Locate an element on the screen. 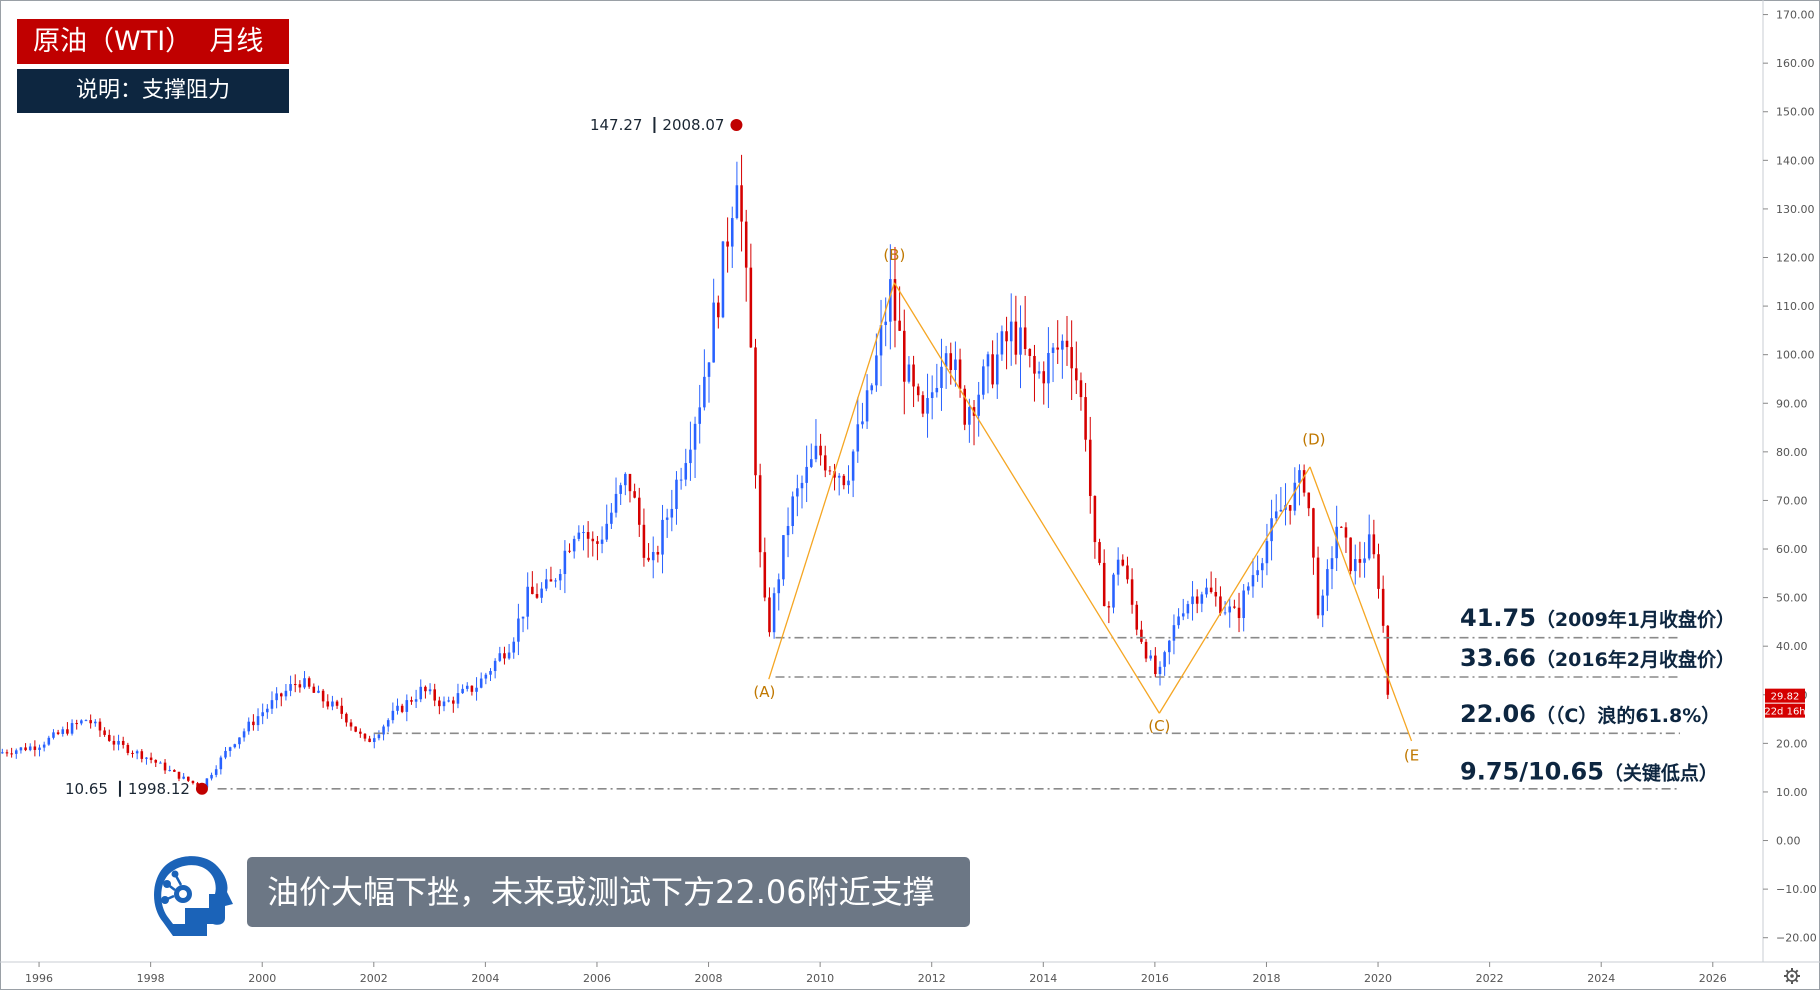 The image size is (1820, 990). support-note: （（C）浪的61.8%） is located at coordinates (1628, 715).